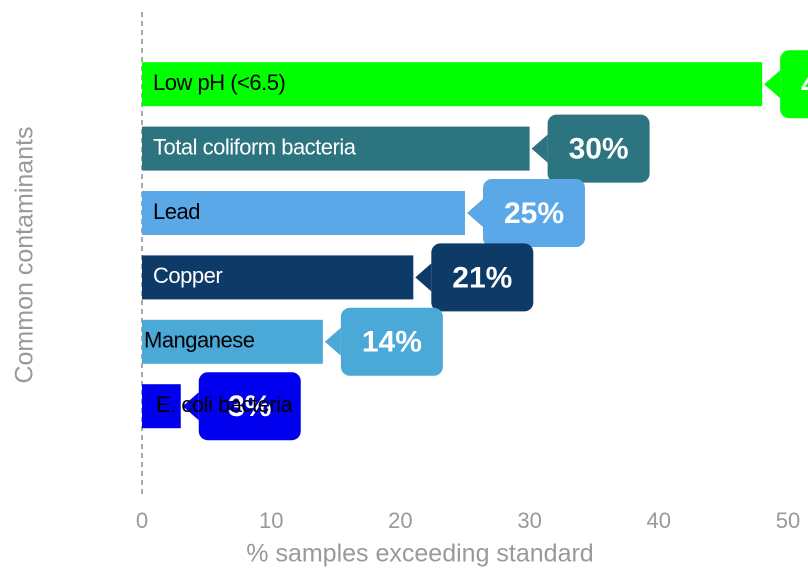 The image size is (808, 572). I want to click on x-tick-label: 20, so click(400, 520).